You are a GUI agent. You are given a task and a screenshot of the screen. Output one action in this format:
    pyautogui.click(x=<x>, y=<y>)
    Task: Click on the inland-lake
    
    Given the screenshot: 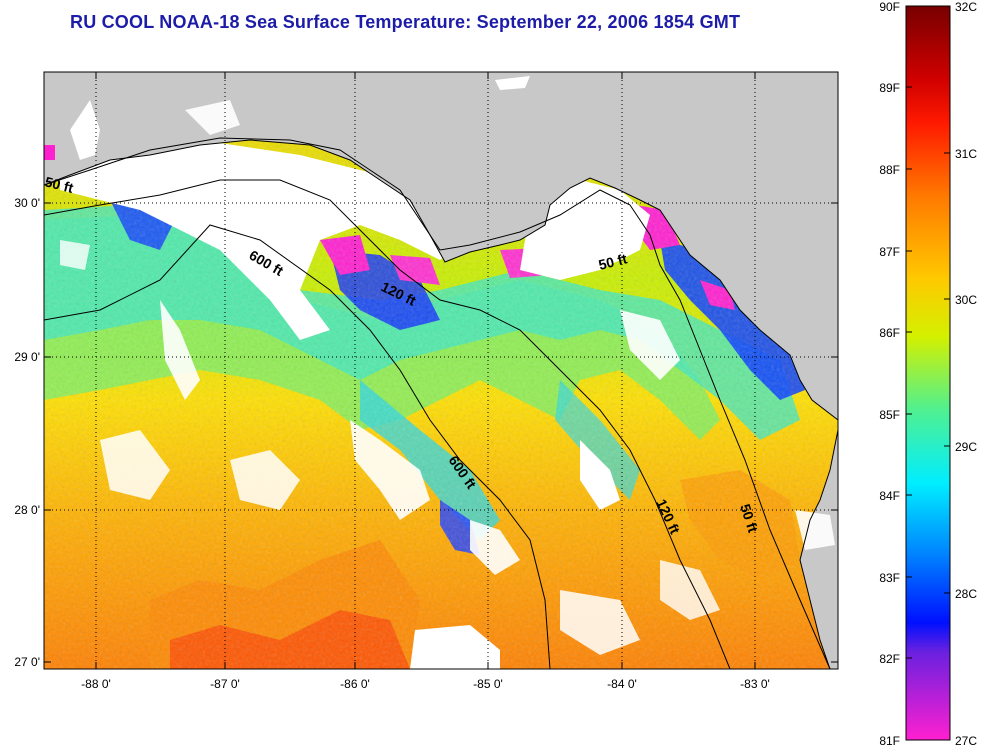 What is the action you would take?
    pyautogui.click(x=512, y=83)
    